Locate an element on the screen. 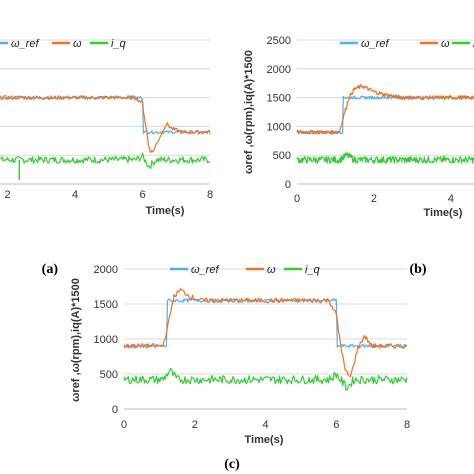 The image size is (474, 474). series-line-w-ref-c is located at coordinates (265, 323).